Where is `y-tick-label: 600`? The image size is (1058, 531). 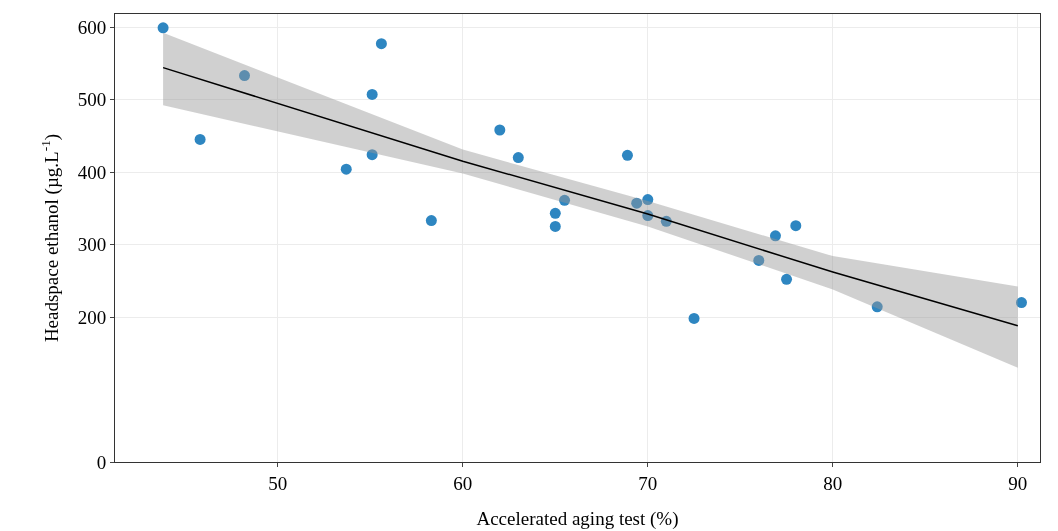
y-tick-label: 600 is located at coordinates (92, 27).